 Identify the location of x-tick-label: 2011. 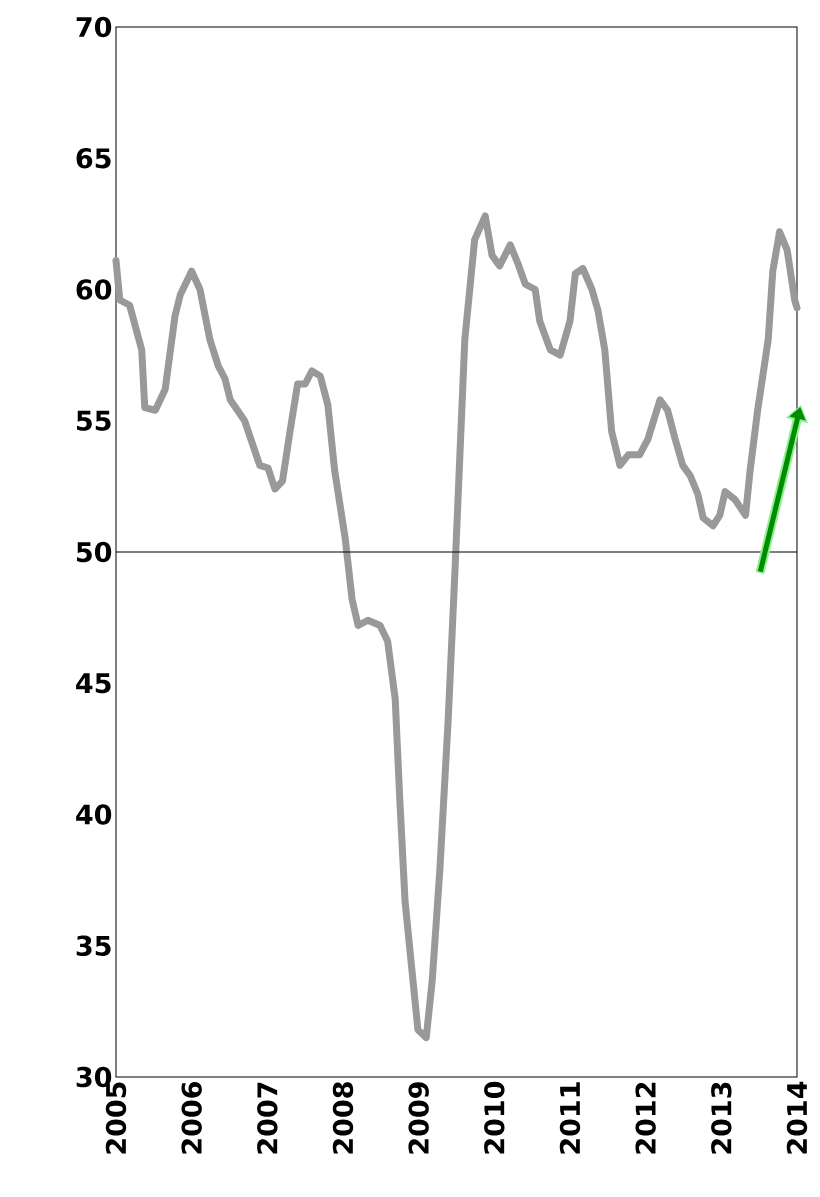
(570, 1118).